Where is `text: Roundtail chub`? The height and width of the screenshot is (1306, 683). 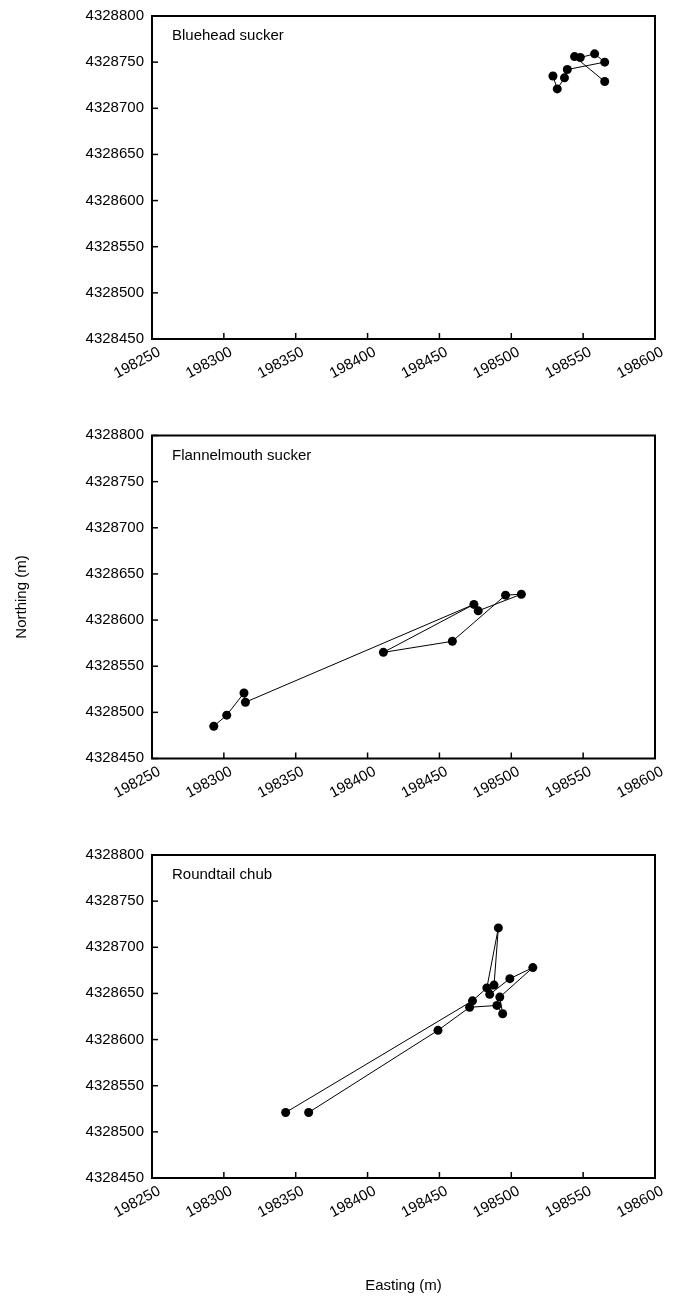 text: Roundtail chub is located at coordinates (222, 873).